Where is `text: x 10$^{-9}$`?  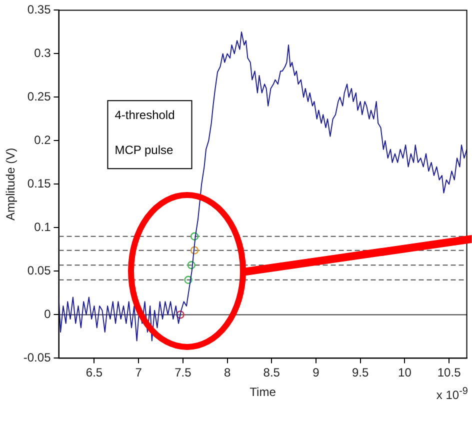
text: x 10$^{-9}$ is located at coordinates (452, 394).